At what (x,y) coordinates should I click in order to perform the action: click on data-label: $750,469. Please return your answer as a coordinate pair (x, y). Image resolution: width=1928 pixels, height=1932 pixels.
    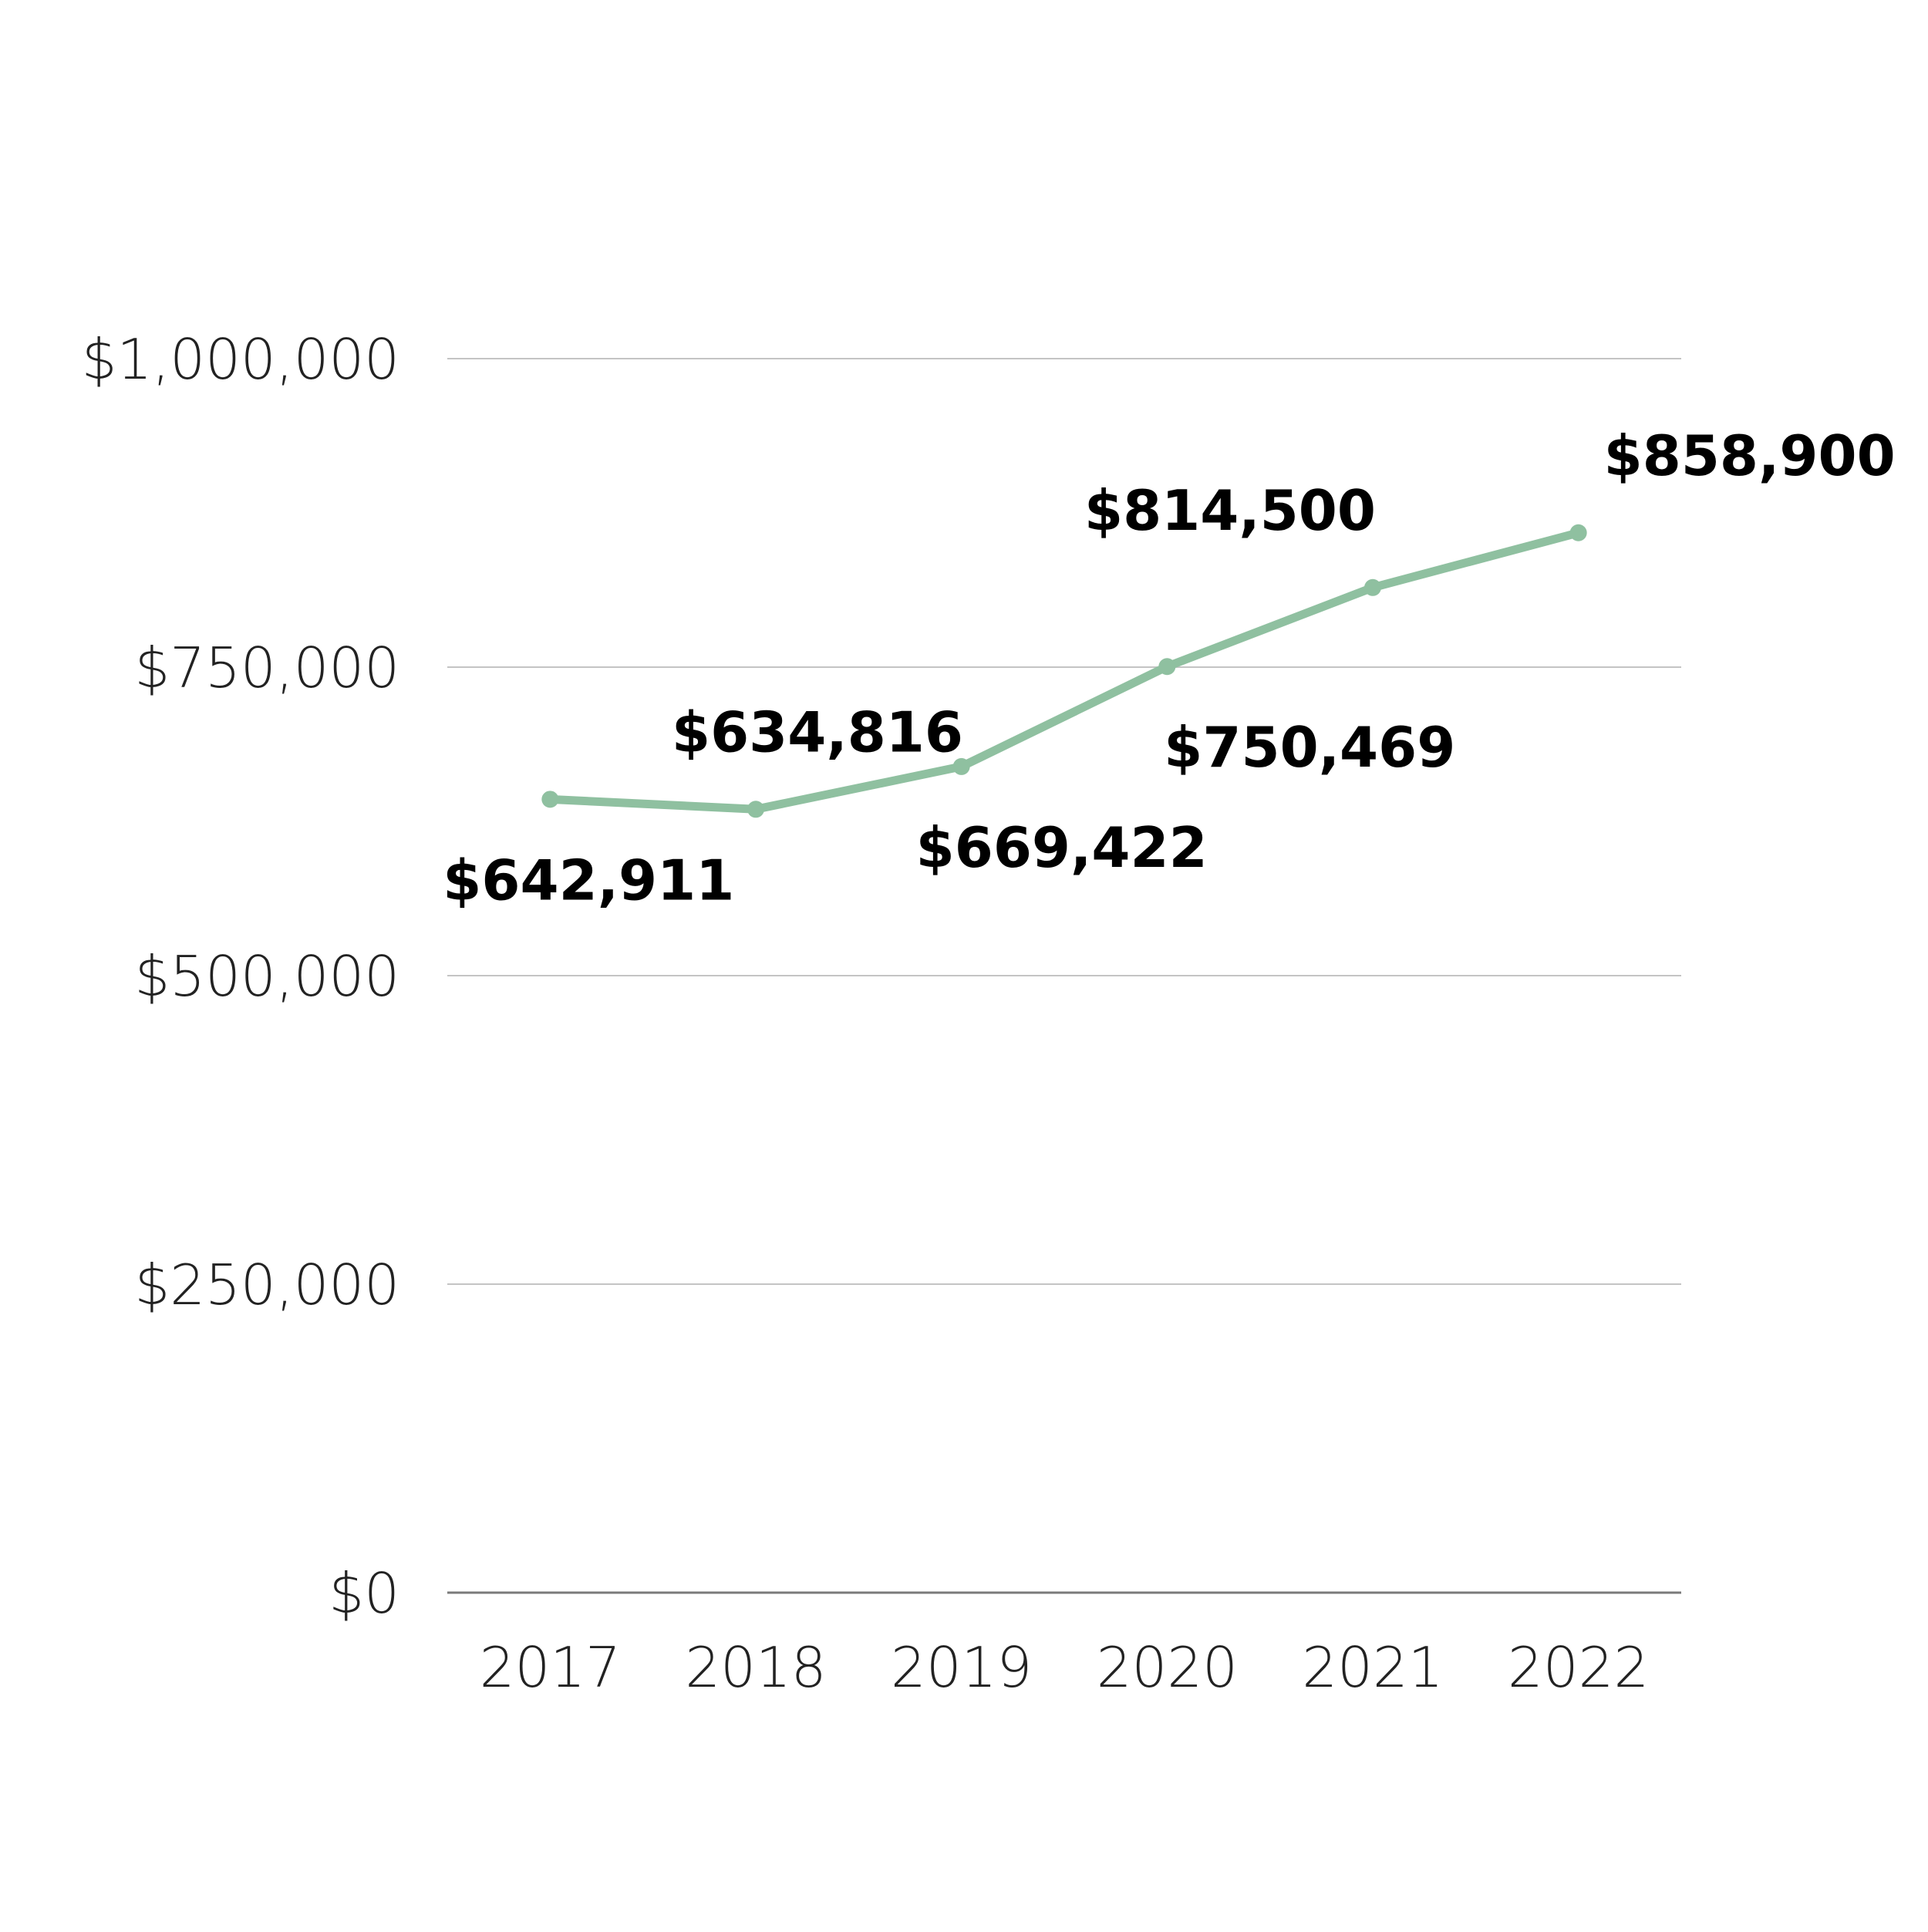
    Looking at the image, I should click on (1309, 747).